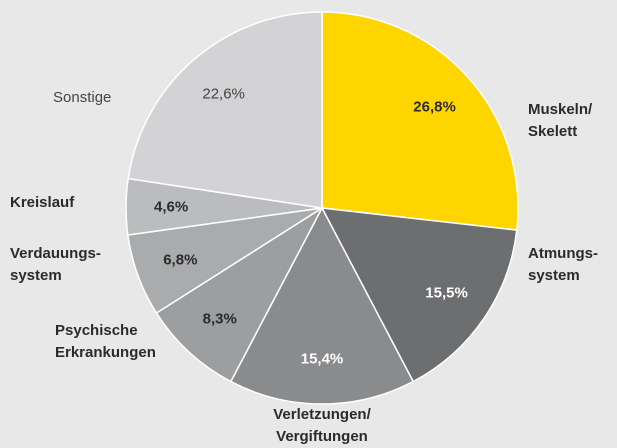 The image size is (617, 448). I want to click on value-label: 4,6%, so click(171, 207).